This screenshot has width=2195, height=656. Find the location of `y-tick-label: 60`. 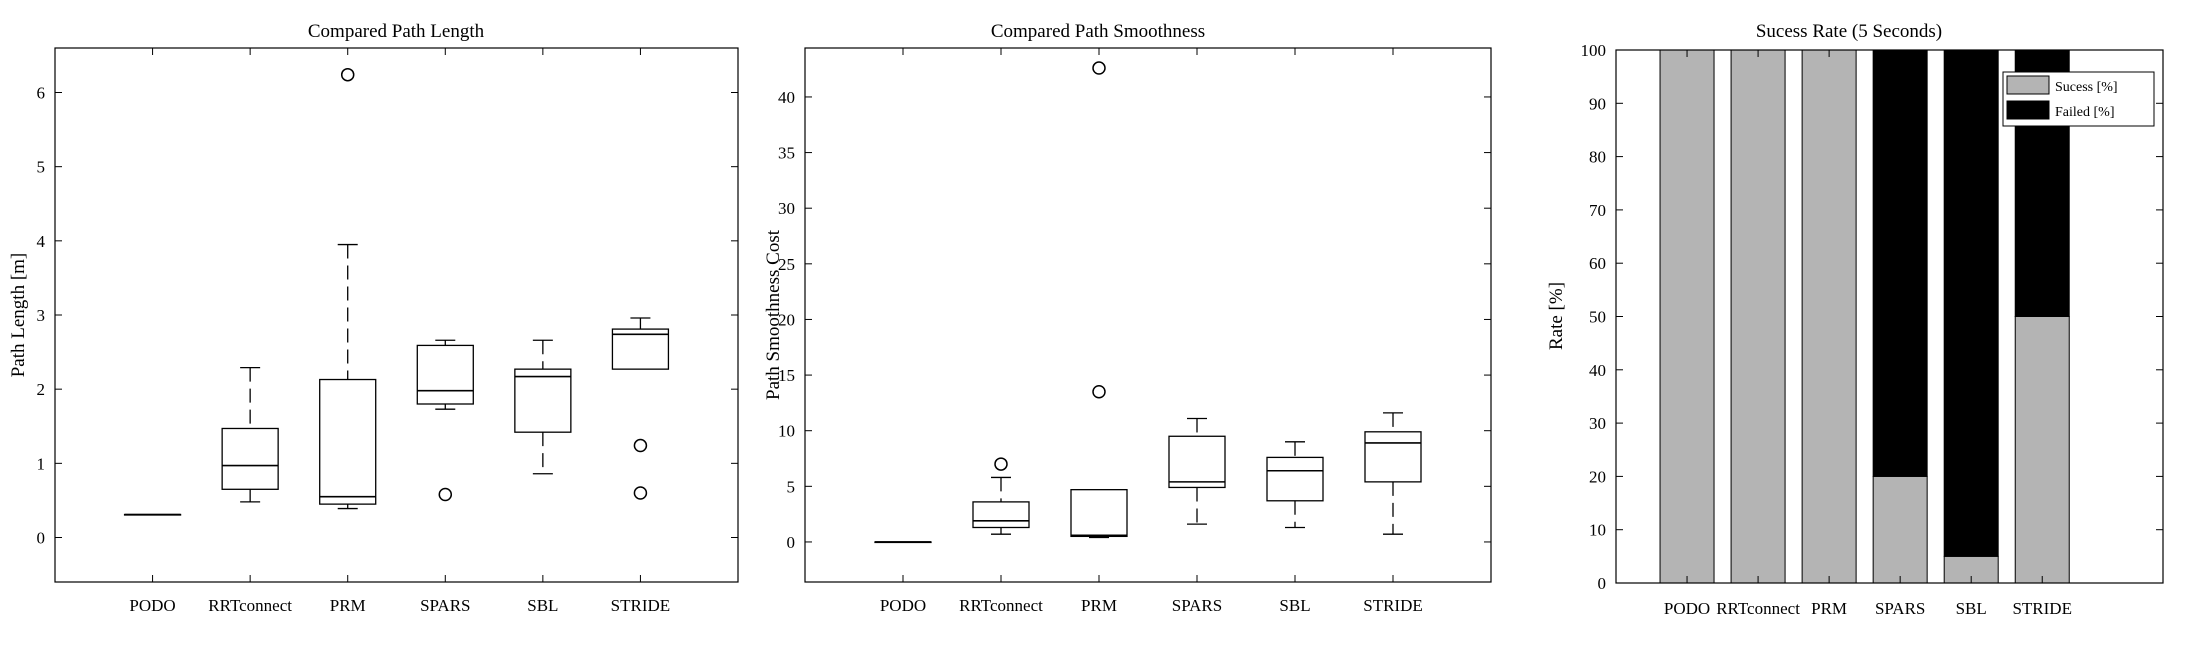

y-tick-label: 60 is located at coordinates (1597, 263).